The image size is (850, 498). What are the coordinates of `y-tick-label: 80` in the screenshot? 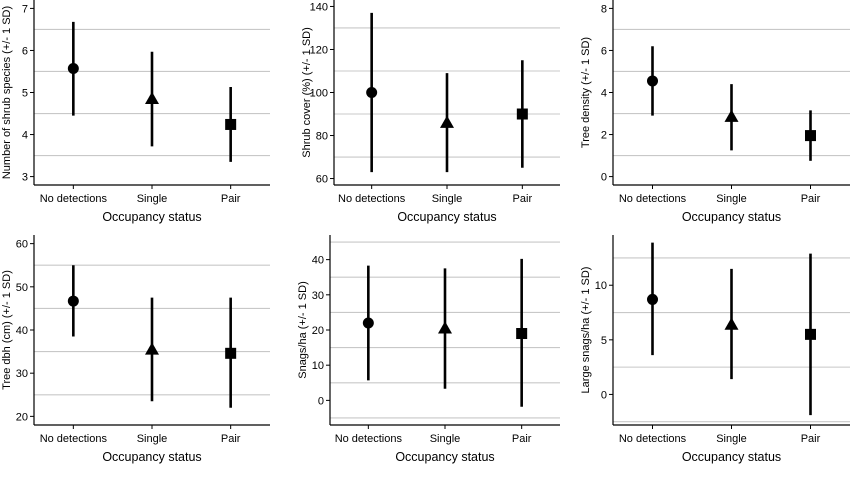 It's located at (322, 137).